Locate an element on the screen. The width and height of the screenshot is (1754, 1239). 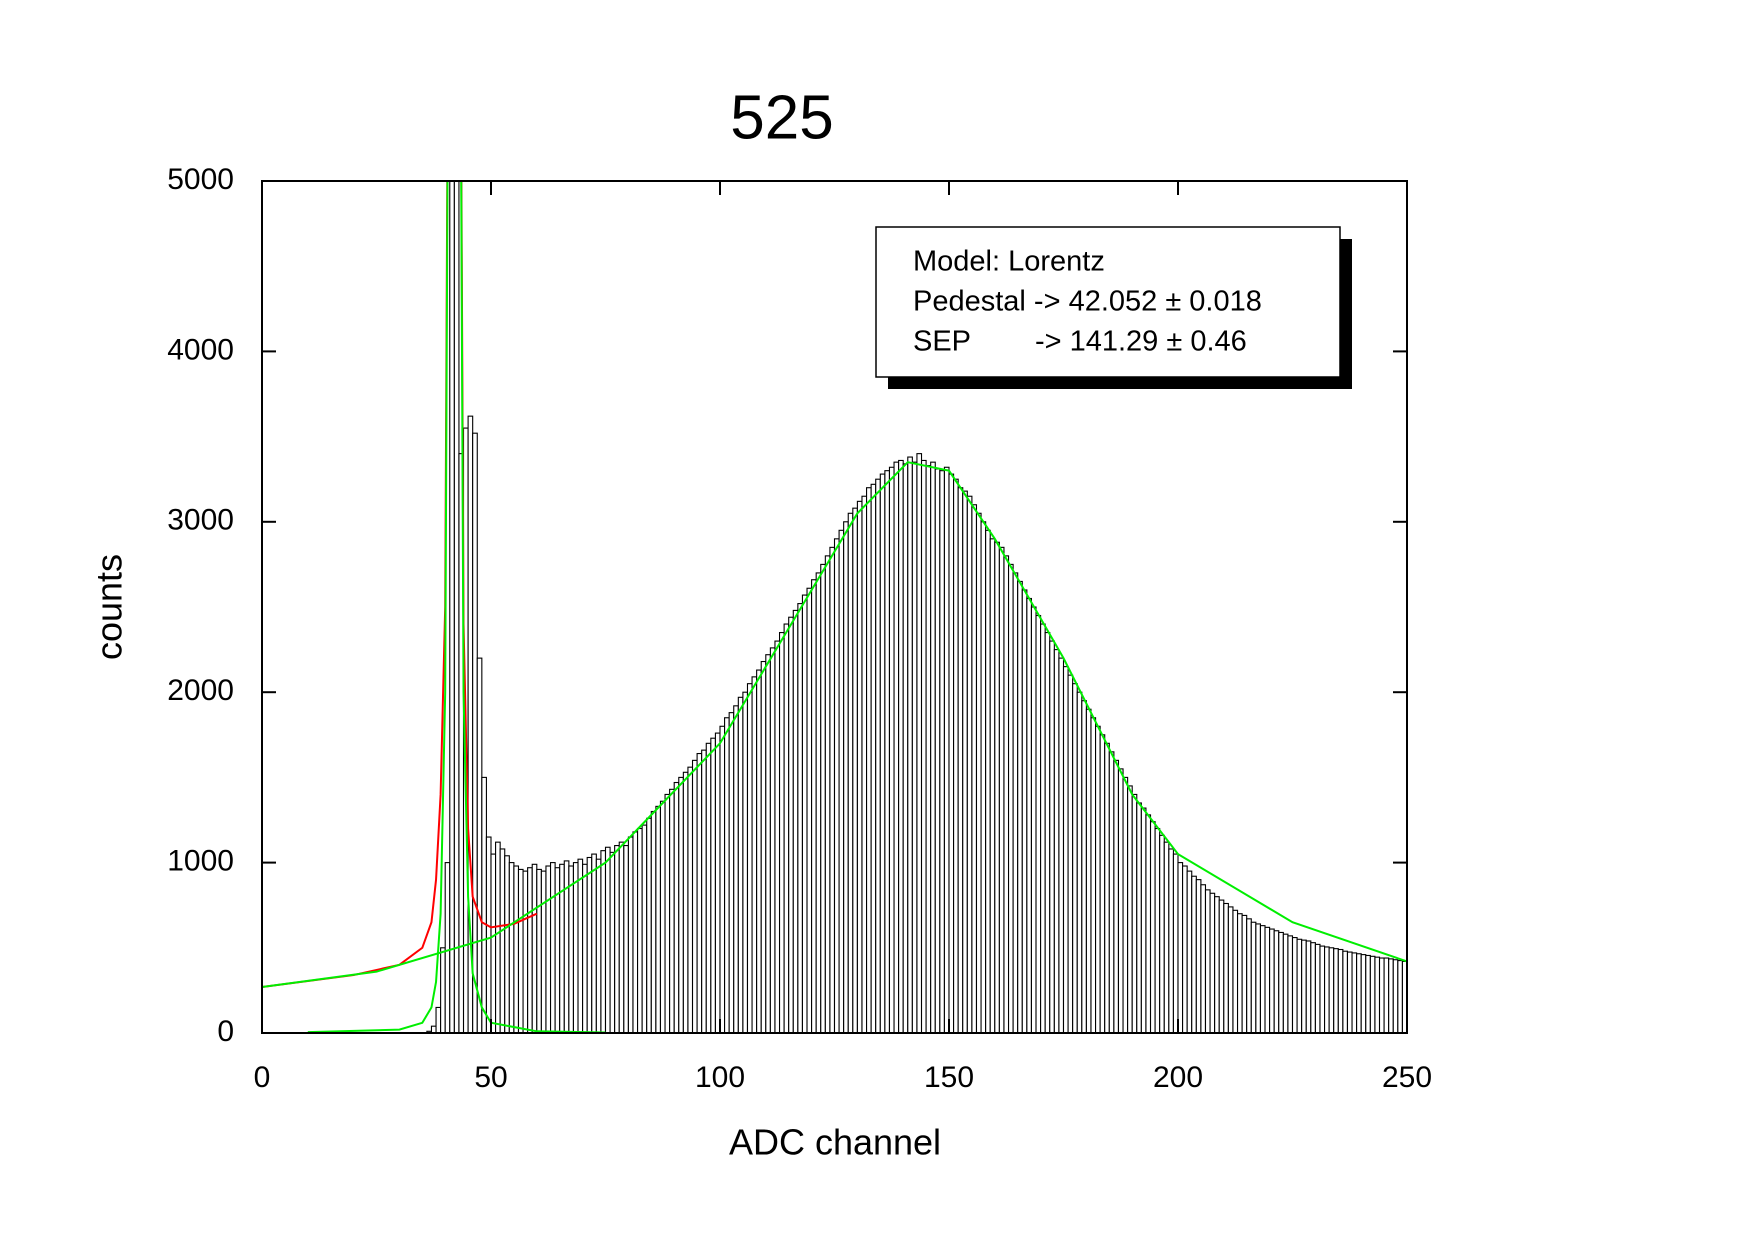
y-tick-label: 3000 is located at coordinates (200, 520).